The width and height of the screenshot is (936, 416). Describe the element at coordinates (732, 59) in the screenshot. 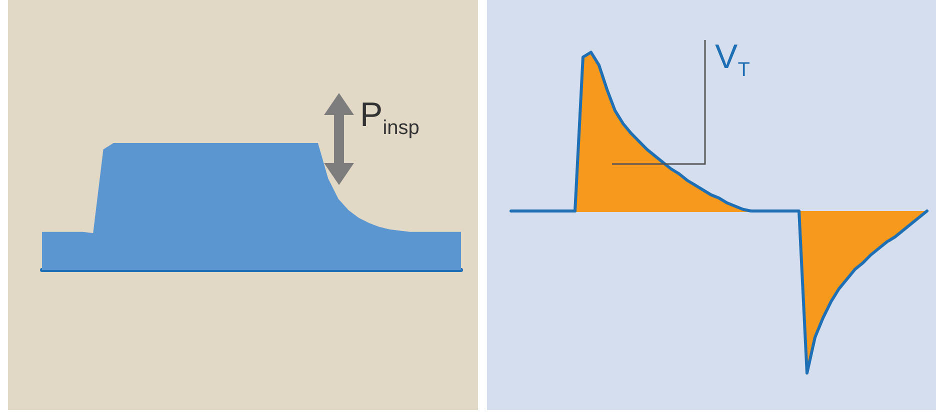

I see `annotation: V$_{T}$` at that location.